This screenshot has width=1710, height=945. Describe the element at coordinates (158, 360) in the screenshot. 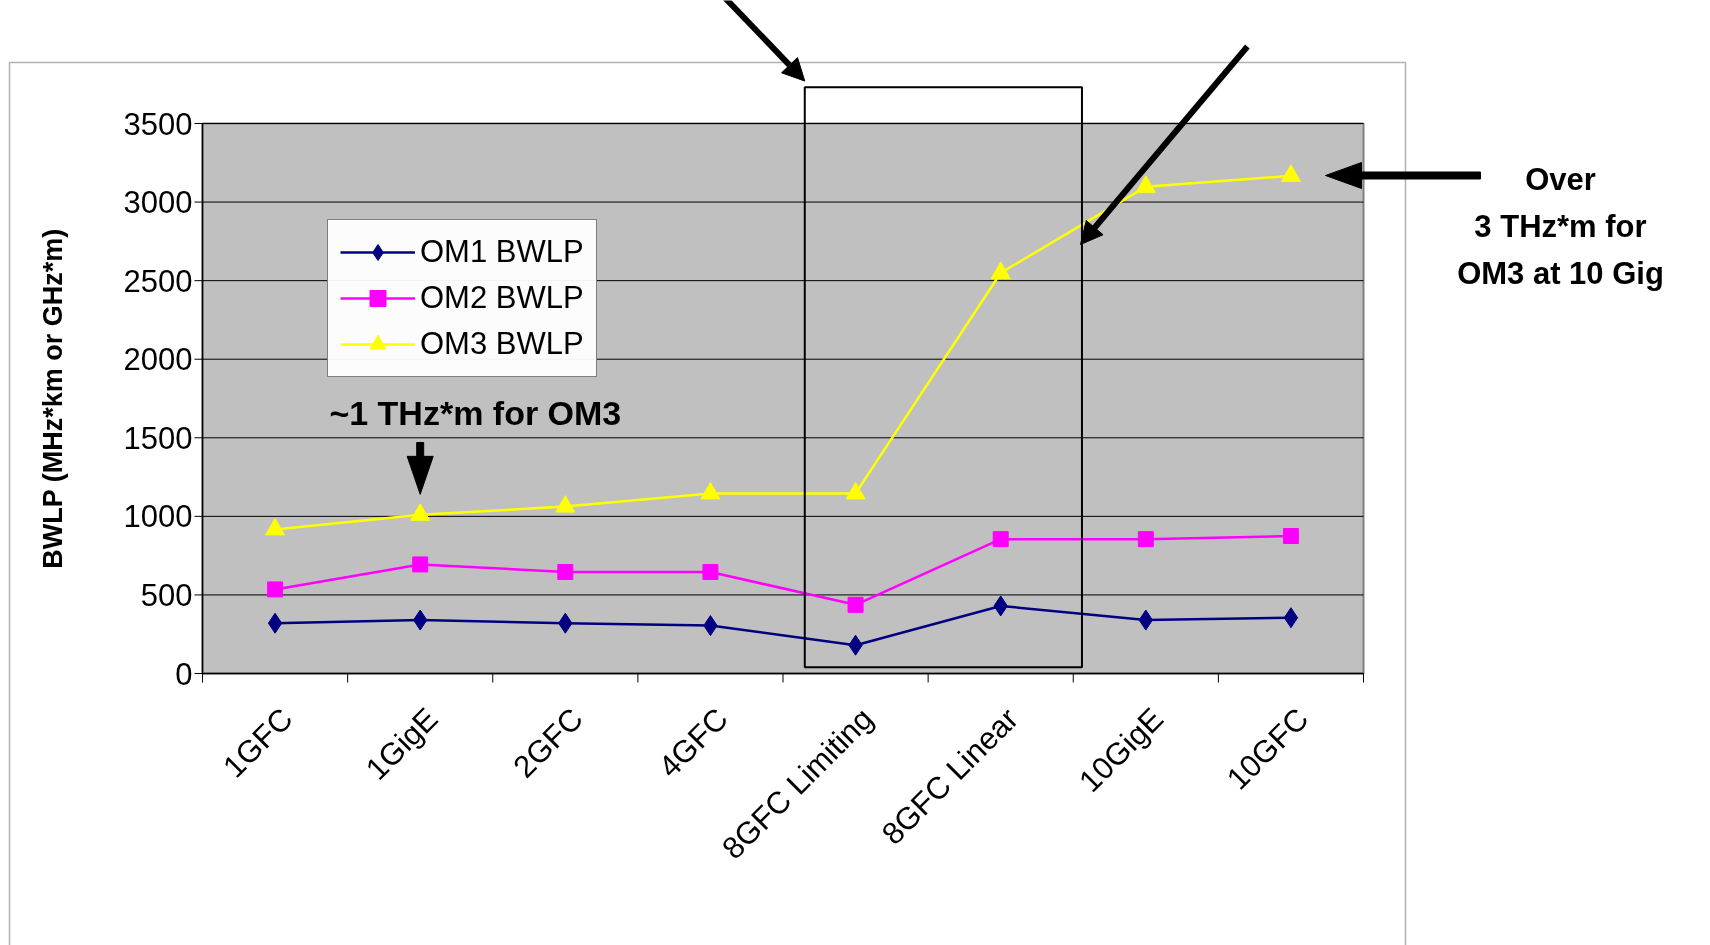

I see `y-tick-label: 2000` at that location.